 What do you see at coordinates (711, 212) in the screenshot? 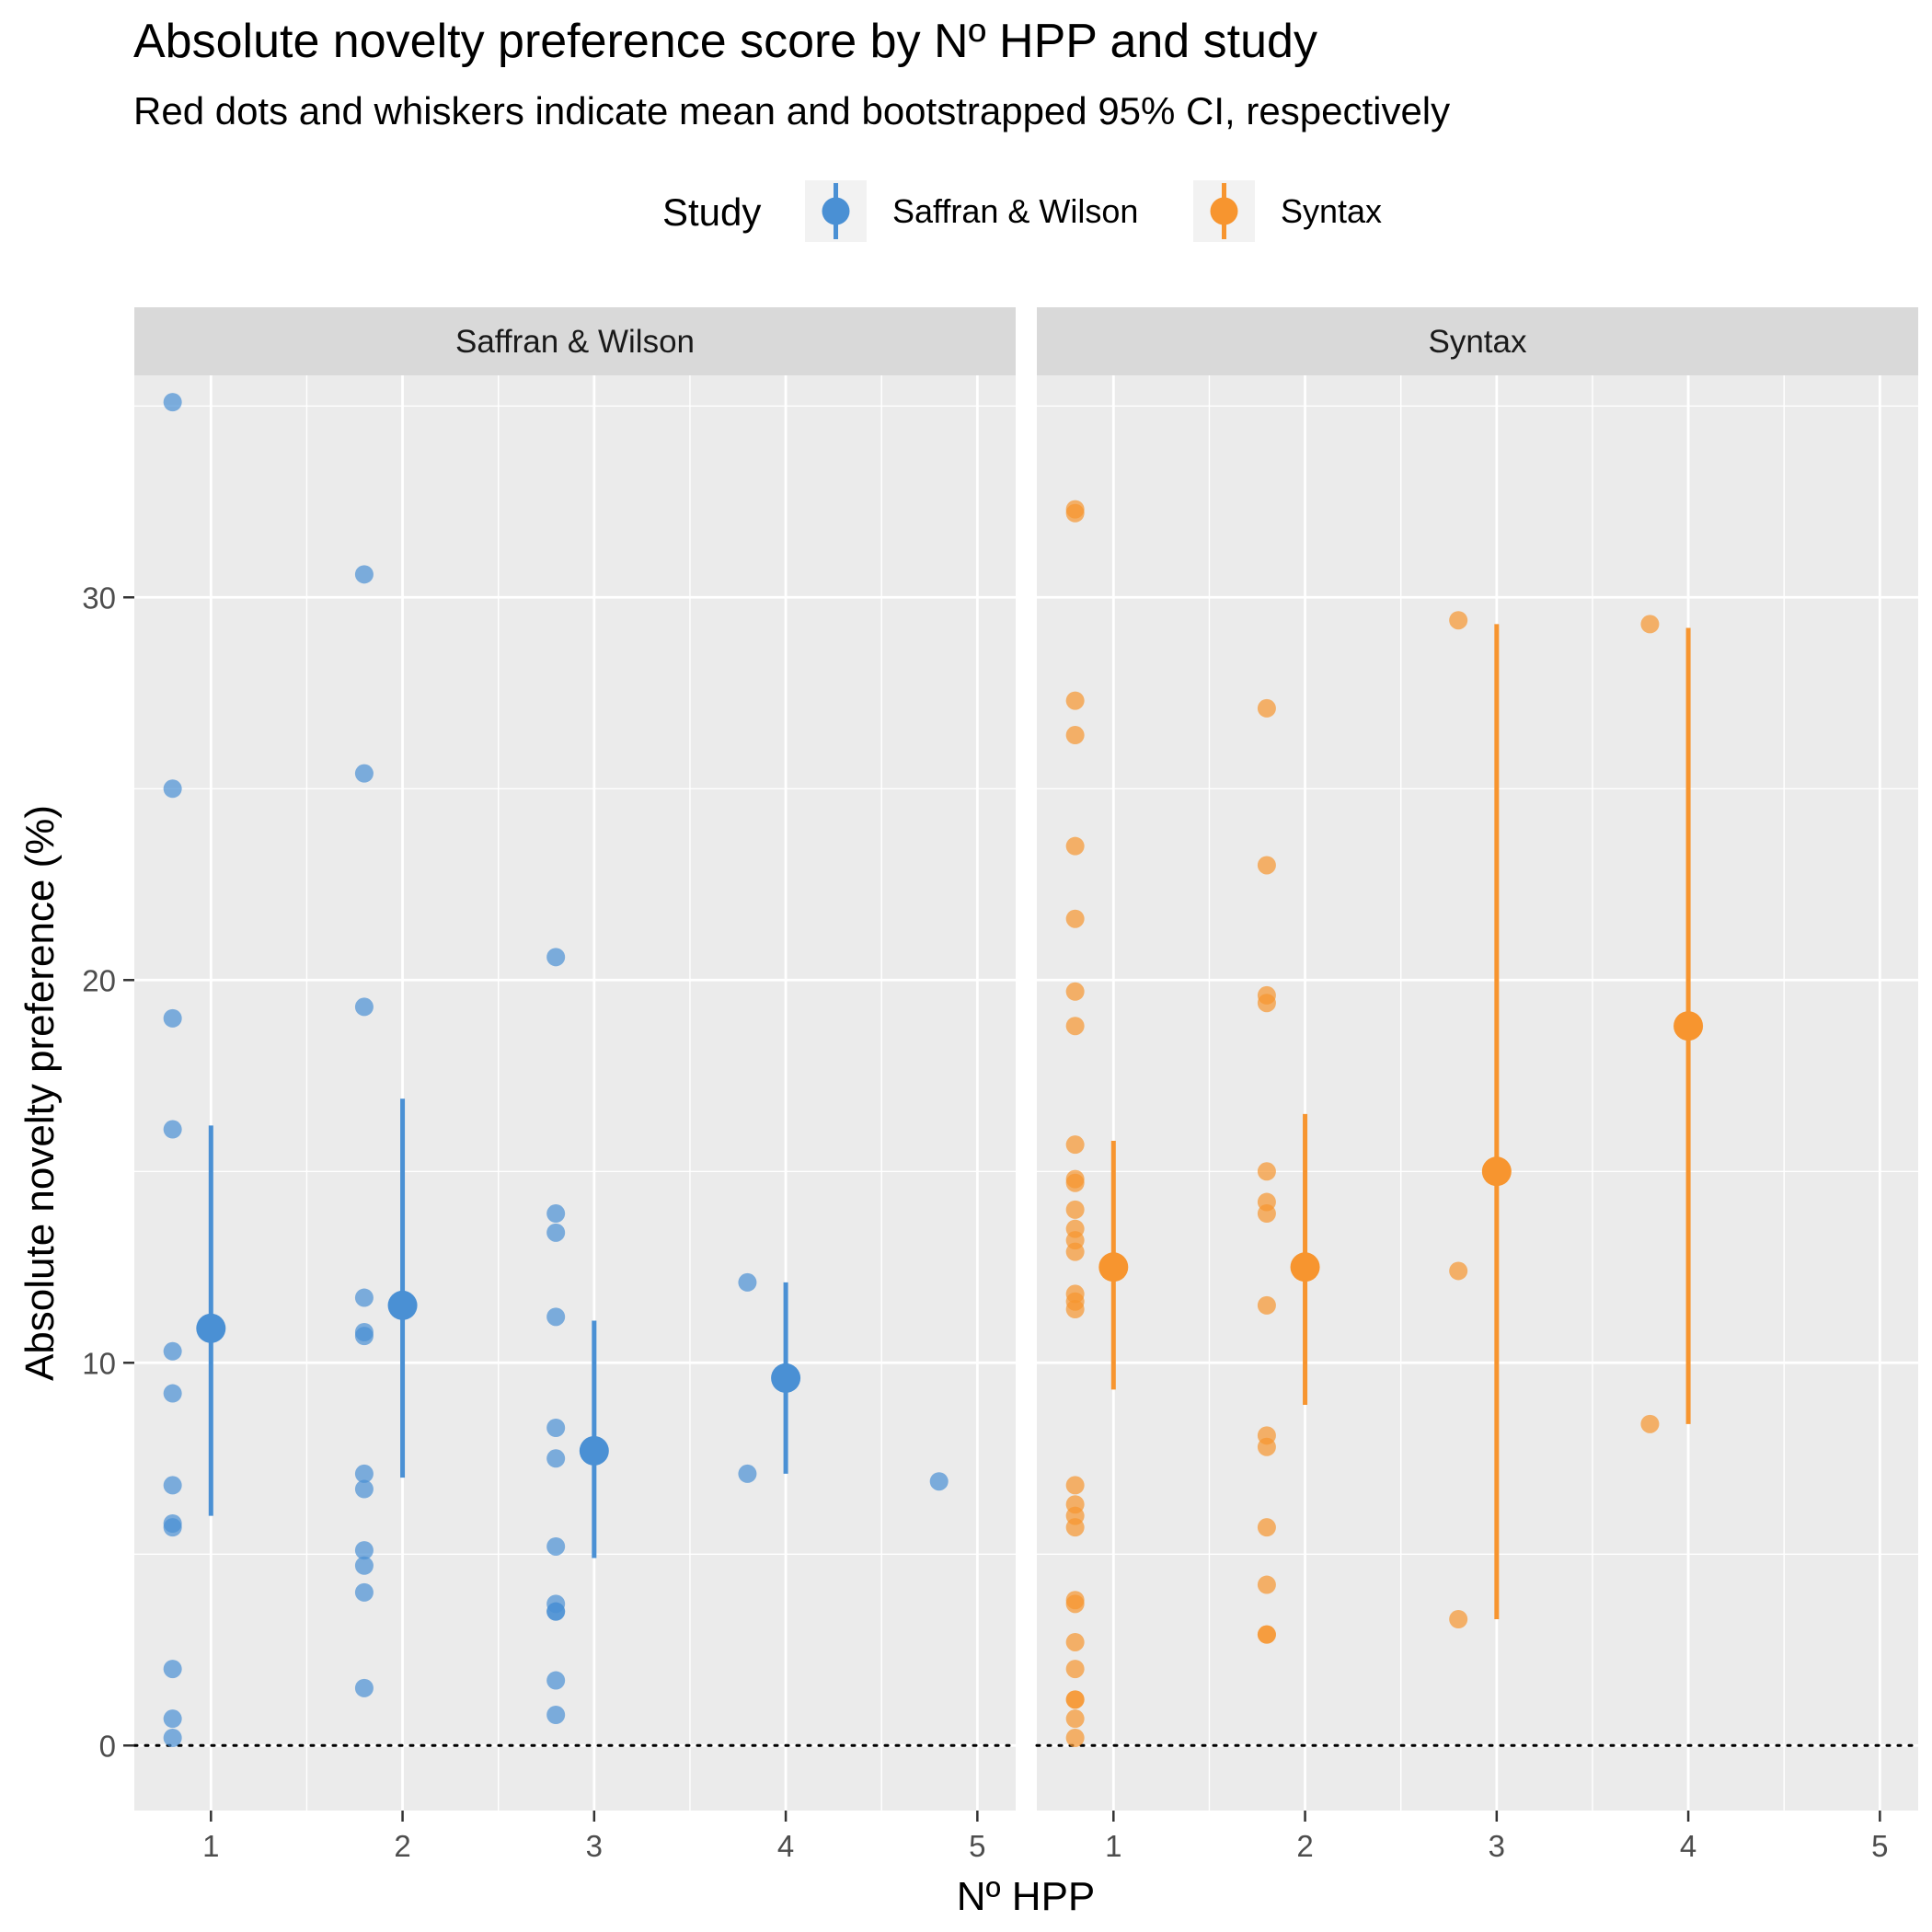
I see `legend-title: Study` at bounding box center [711, 212].